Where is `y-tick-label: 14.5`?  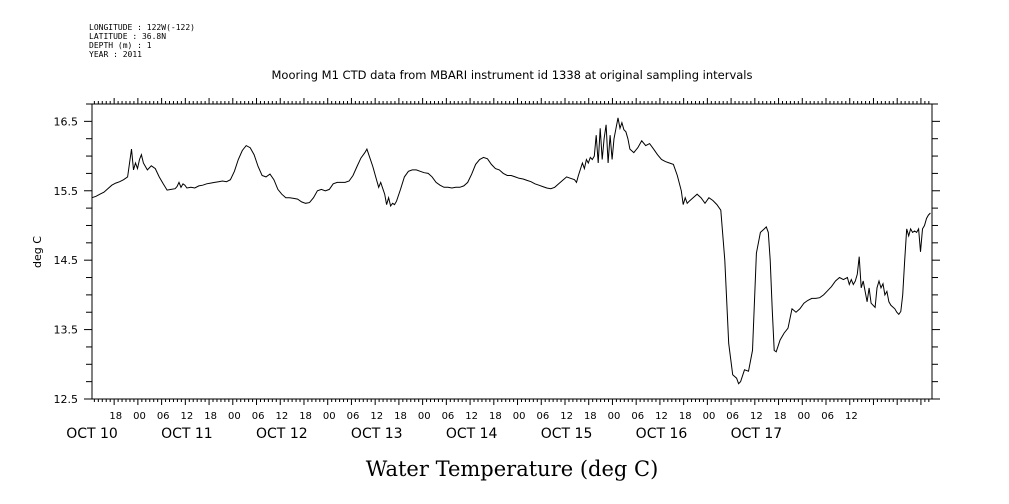 y-tick-label: 14.5 is located at coordinates (66, 260).